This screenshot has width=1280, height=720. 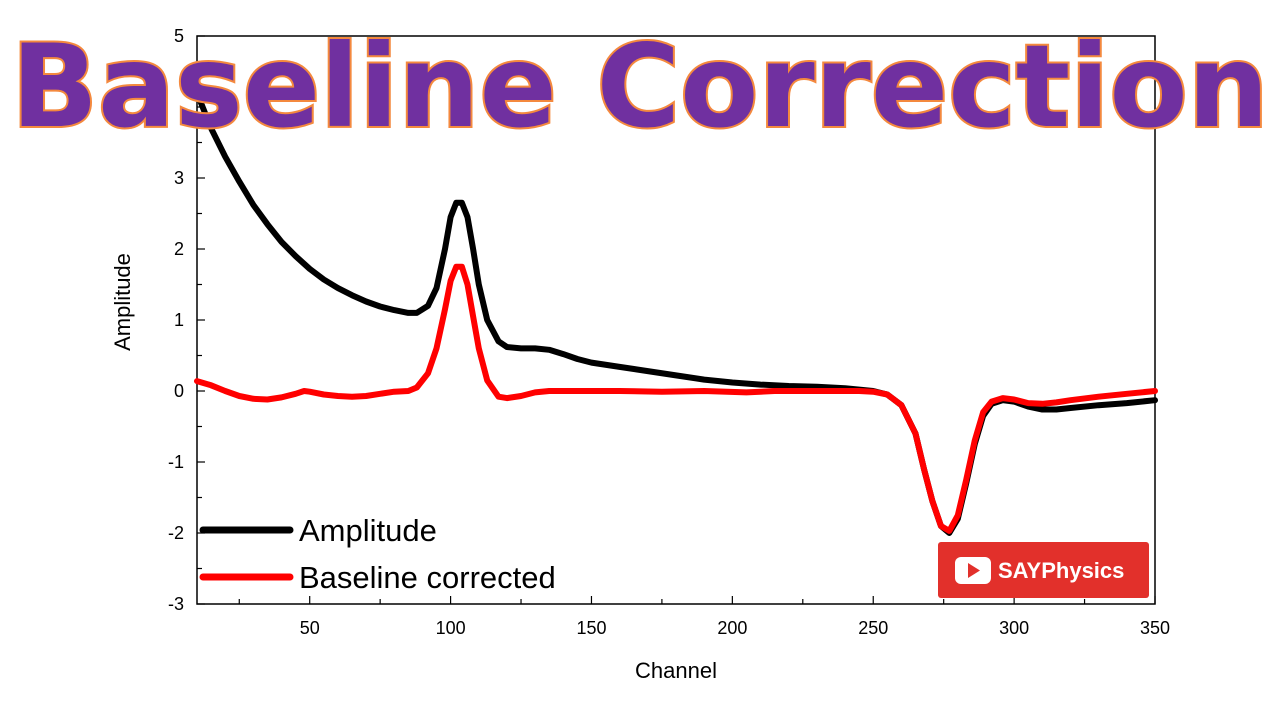 I want to click on badge-background, so click(x=1043, y=570).